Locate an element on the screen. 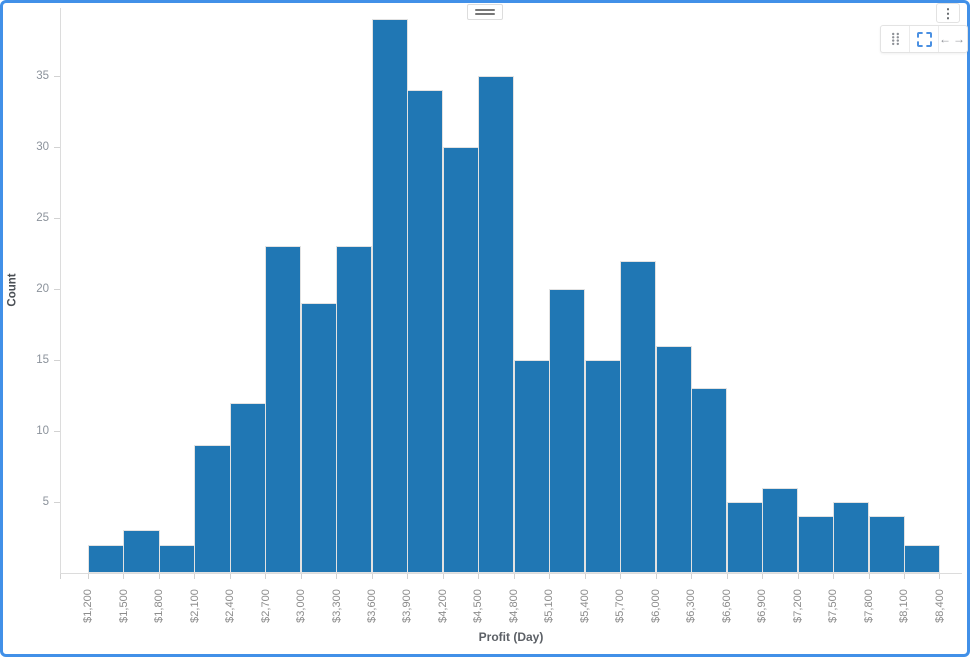 The height and width of the screenshot is (657, 970). x-tick-label: $7,500 is located at coordinates (833, 606).